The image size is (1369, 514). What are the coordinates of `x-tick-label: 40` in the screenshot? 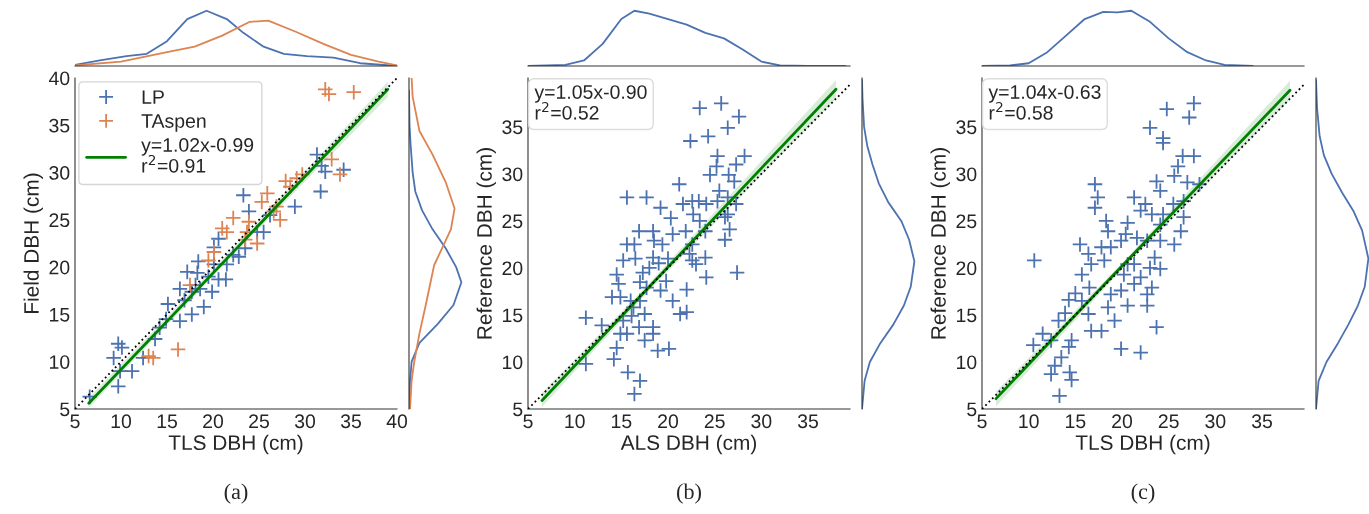 It's located at (397, 421).